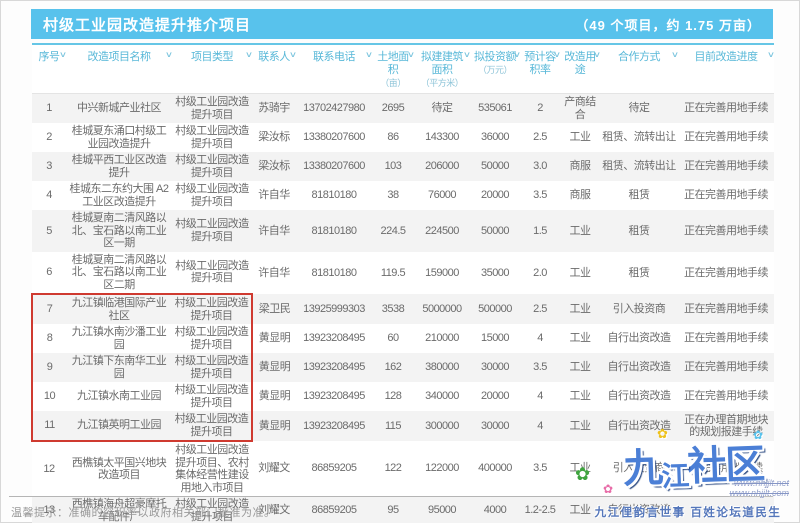 The height and width of the screenshot is (523, 800). I want to click on cell-invest: 35000, so click(495, 272).